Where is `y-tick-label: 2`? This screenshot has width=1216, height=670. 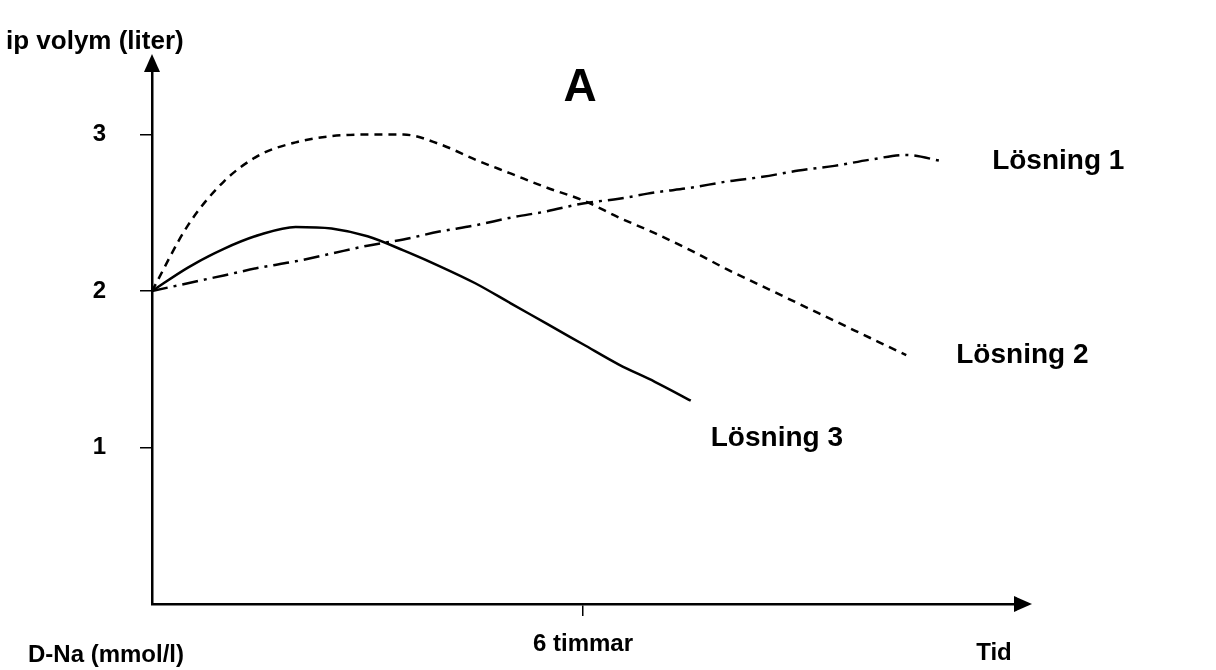 y-tick-label: 2 is located at coordinates (99, 289).